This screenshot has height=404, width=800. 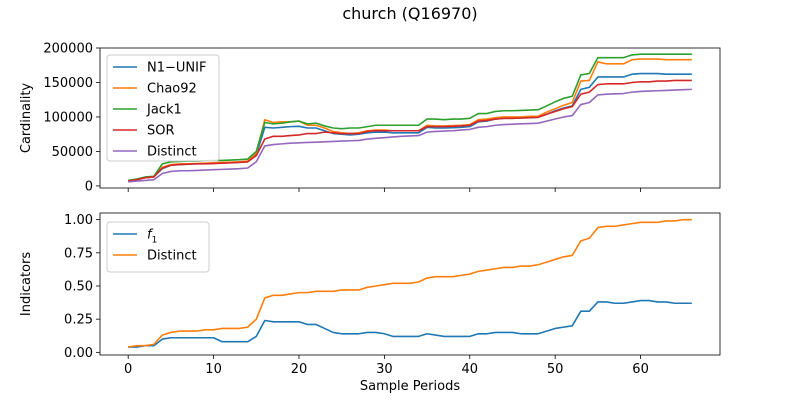 What do you see at coordinates (26, 284) in the screenshot?
I see `ylabel-1: Indicators` at bounding box center [26, 284].